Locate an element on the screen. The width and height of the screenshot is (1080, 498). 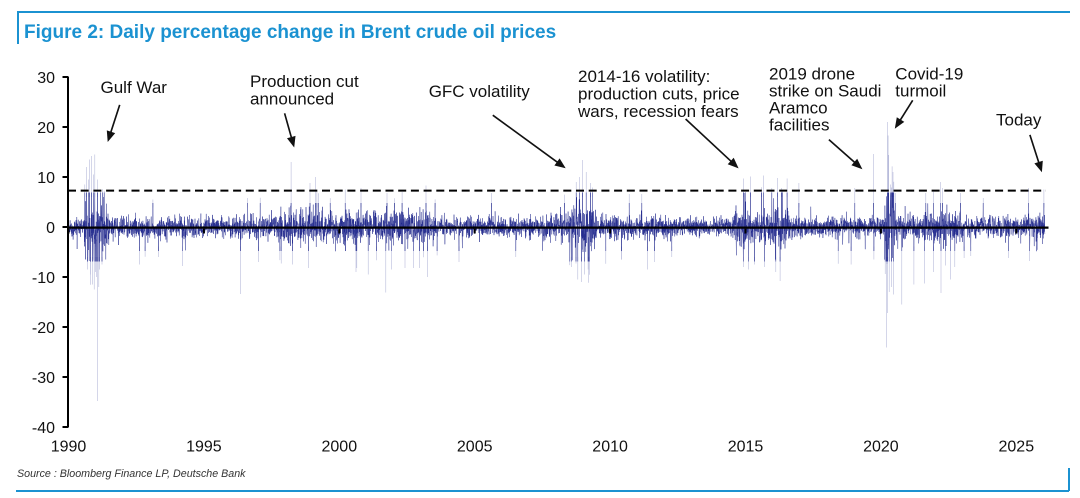
svg-text: 2014-16 volatility: is located at coordinates (644, 76).